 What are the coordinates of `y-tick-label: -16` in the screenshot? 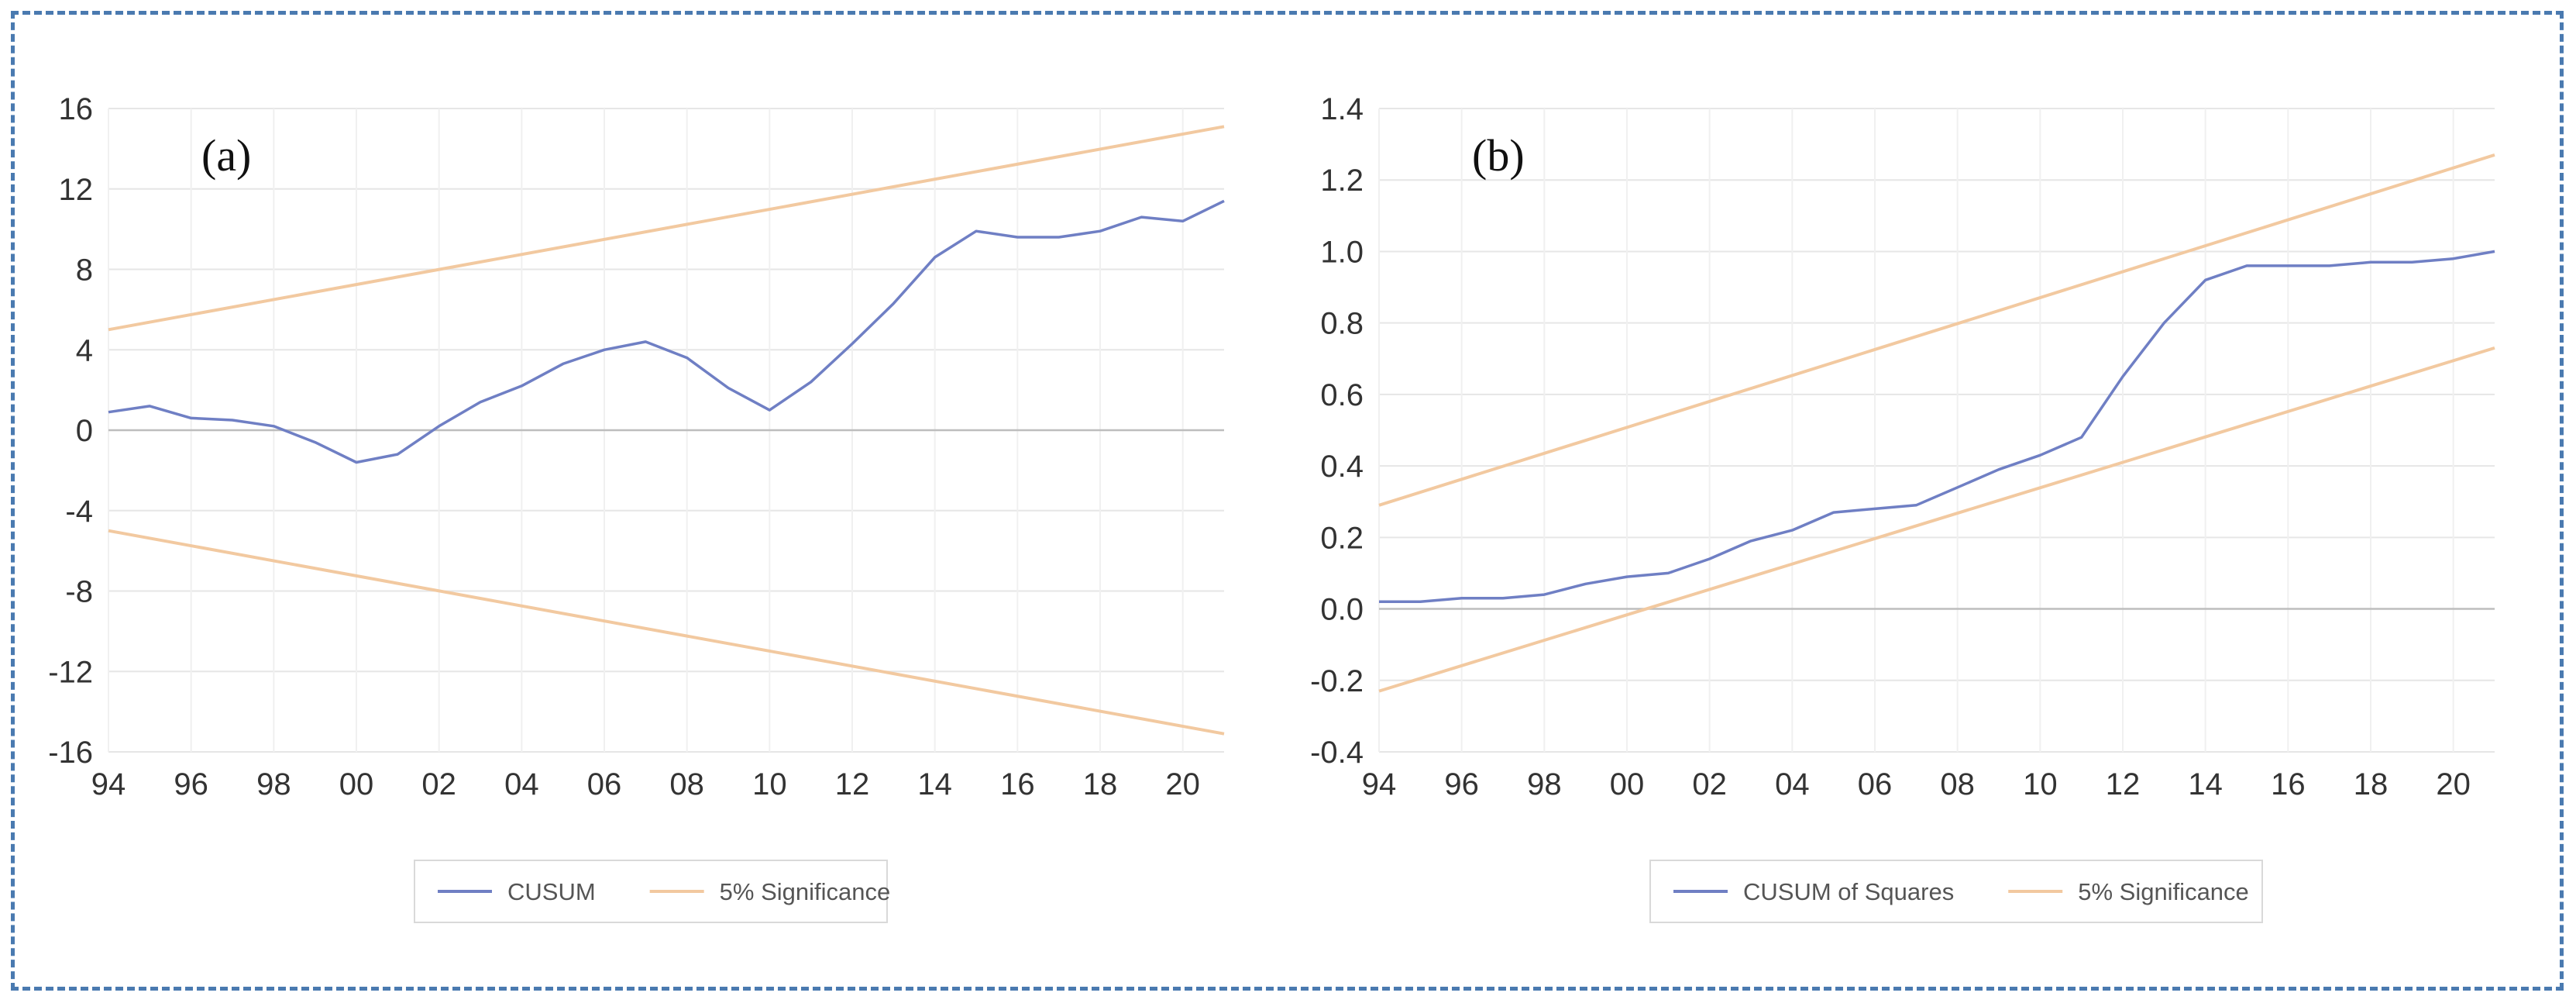 It's located at (70, 753).